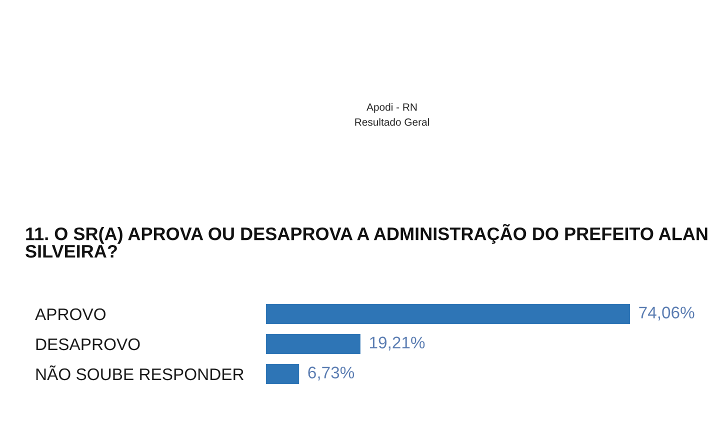 The width and height of the screenshot is (720, 430). What do you see at coordinates (367, 241) in the screenshot?
I see `chart-title: 11. O SR(A) APROVA OU DESAPROVA A ADMINISTRAÇÃO DO PREFEITO ALAN SILVEIRA?` at bounding box center [367, 241].